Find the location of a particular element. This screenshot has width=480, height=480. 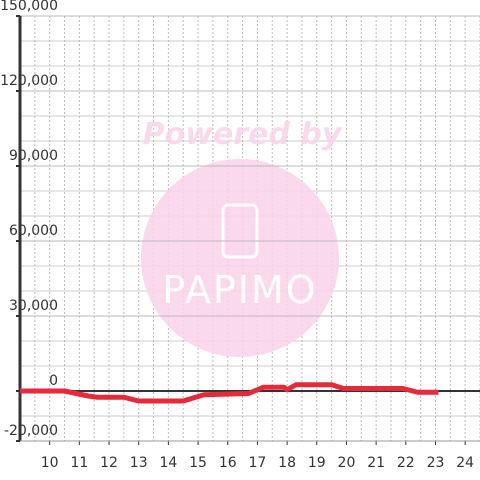

x-tick-label: 18 is located at coordinates (287, 463).